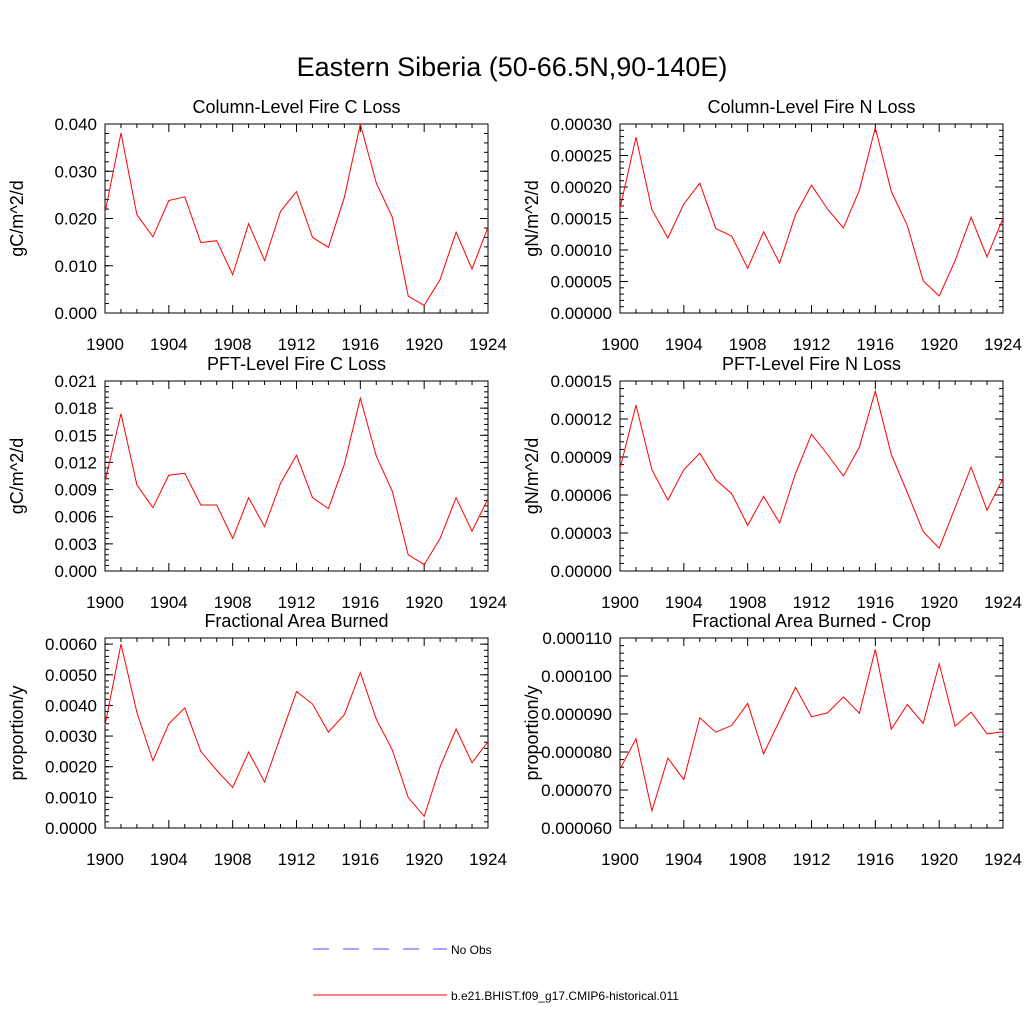 Image resolution: width=1024 pixels, height=1024 pixels. What do you see at coordinates (71, 828) in the screenshot?
I see `y-tick-label: 0.0000` at bounding box center [71, 828].